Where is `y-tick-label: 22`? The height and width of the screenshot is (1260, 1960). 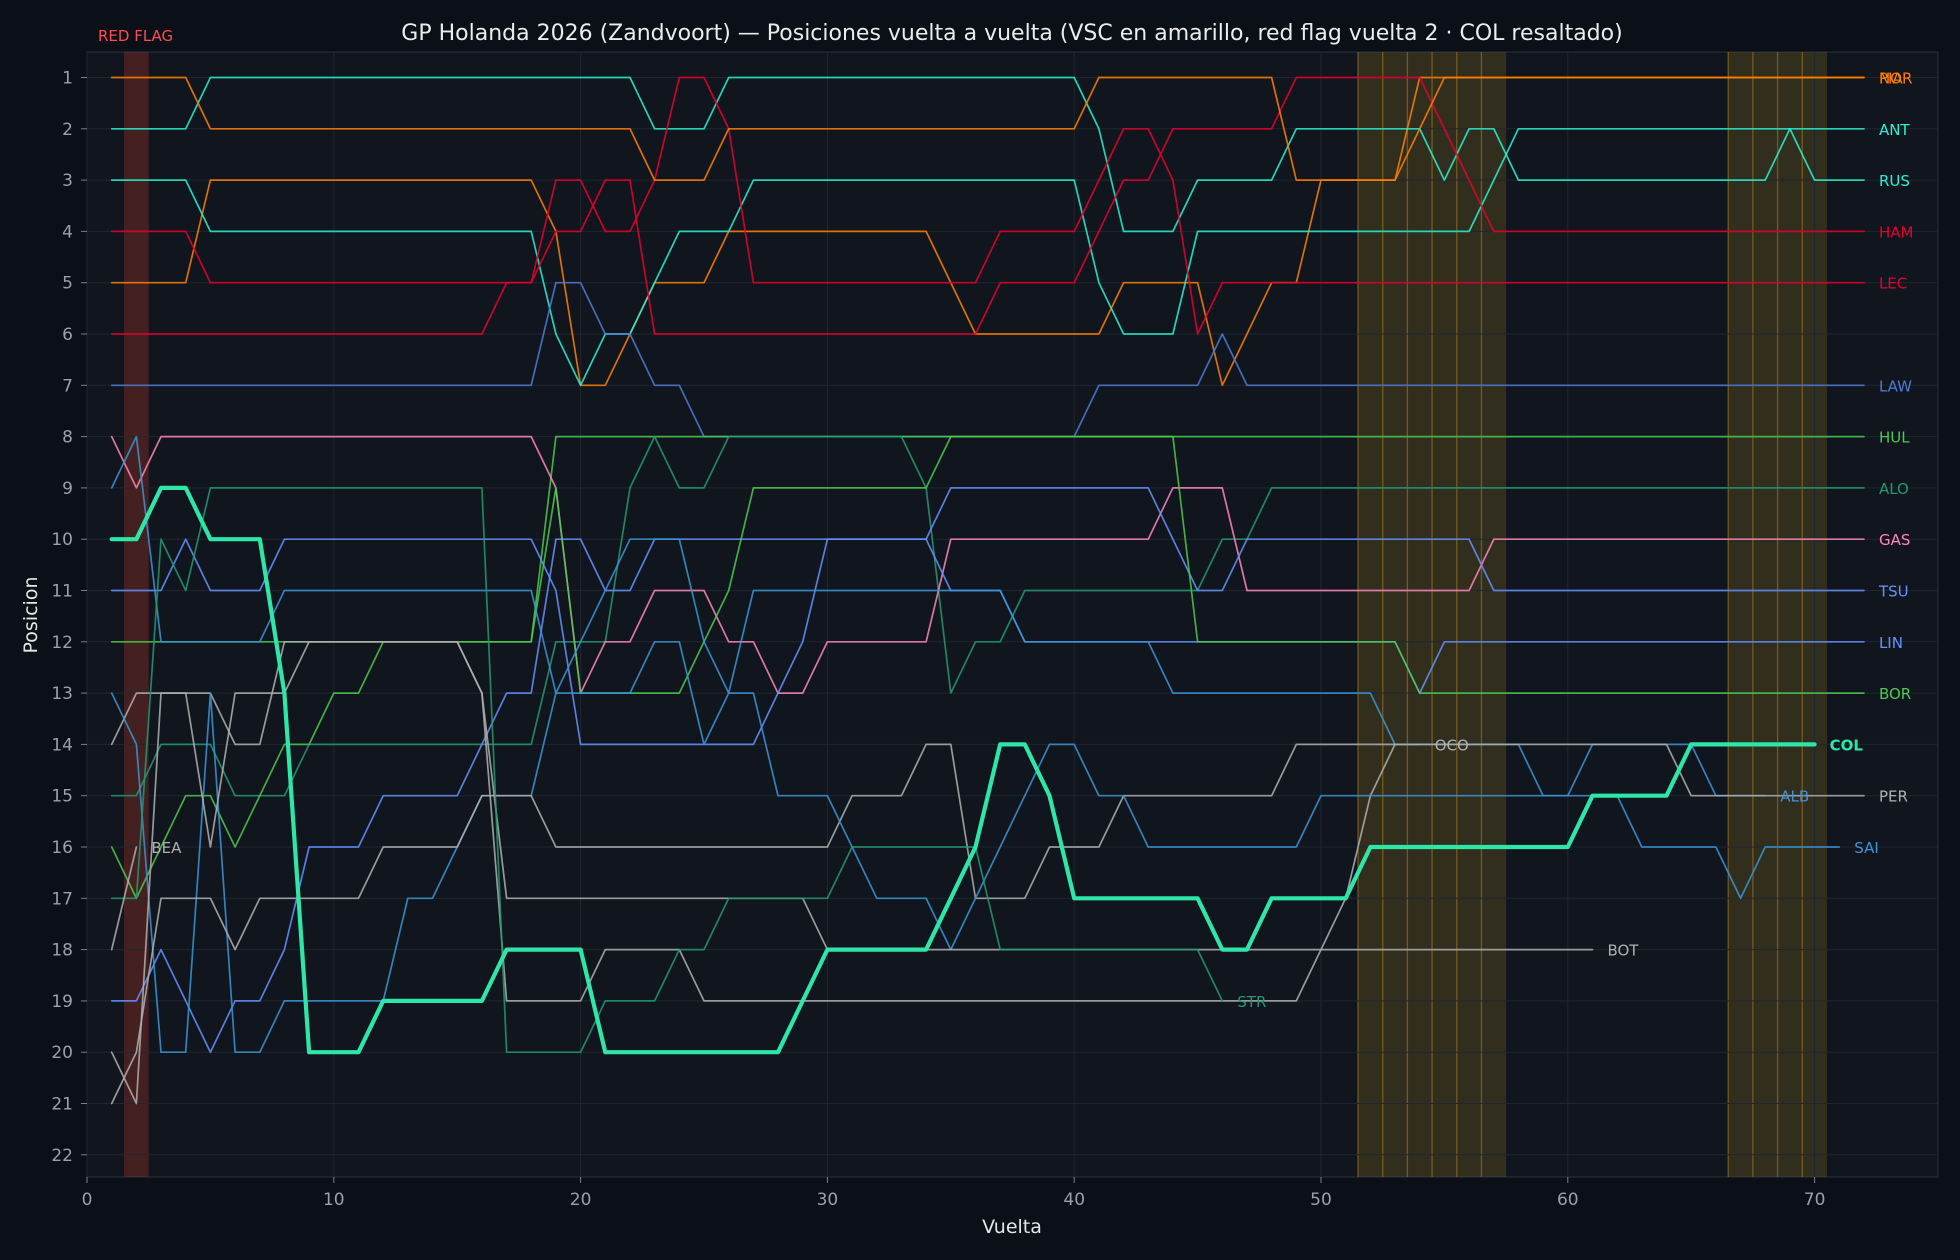 y-tick-label: 22 is located at coordinates (62, 1156).